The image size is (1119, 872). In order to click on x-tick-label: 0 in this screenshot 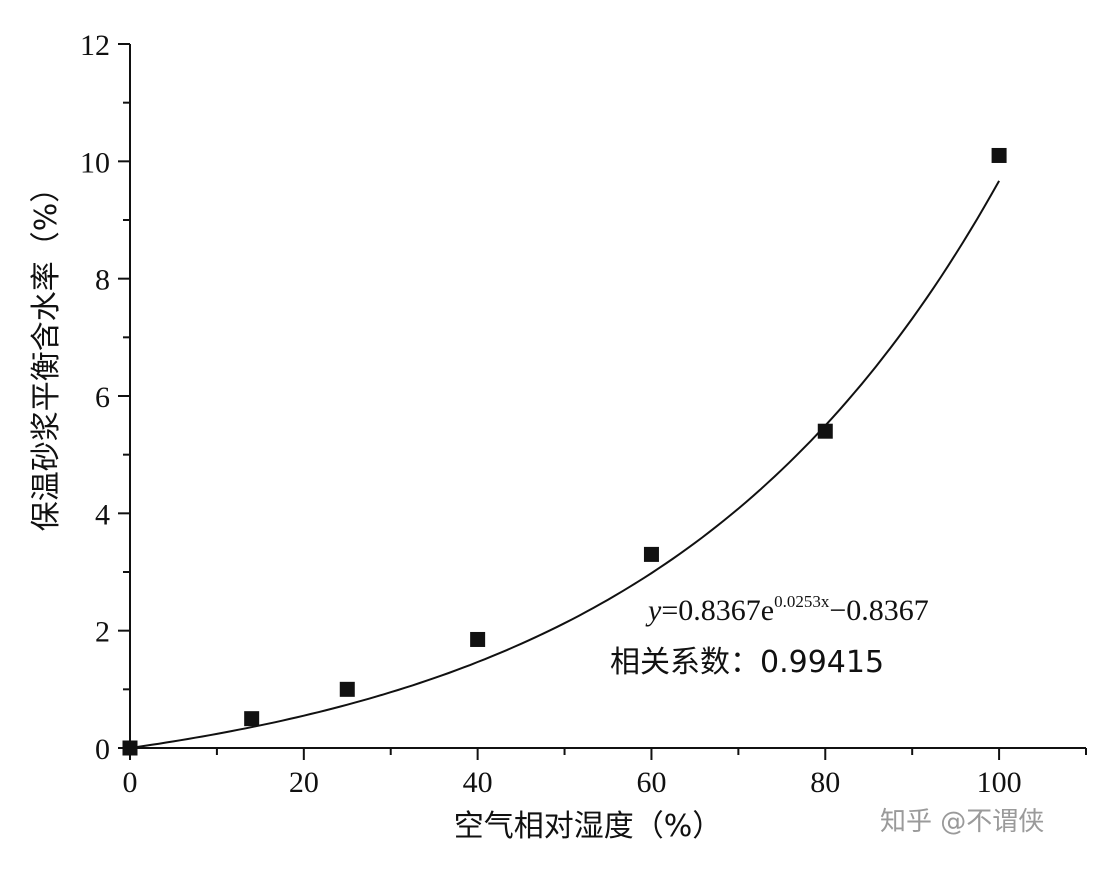, I will do `click(130, 782)`.